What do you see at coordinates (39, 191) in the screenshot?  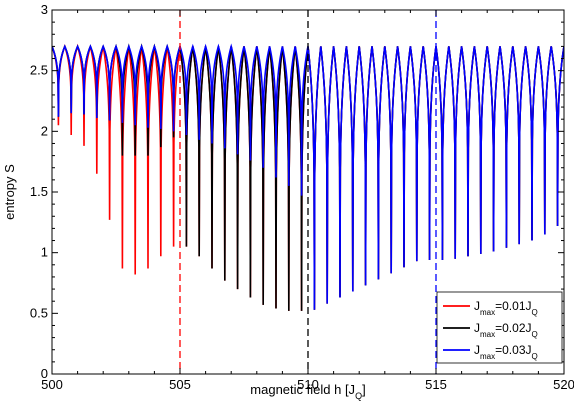 I see `y-tick-label-1.5: 1.5` at bounding box center [39, 191].